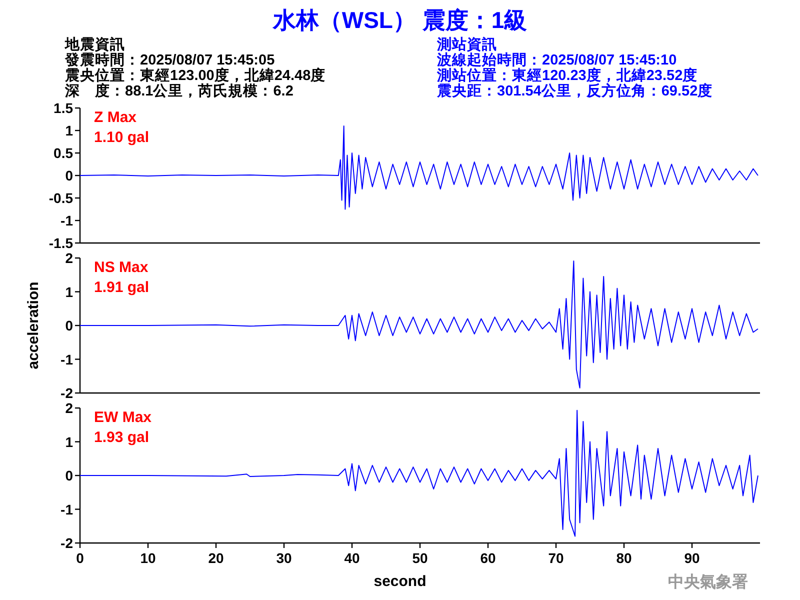  What do you see at coordinates (148, 558) in the screenshot?
I see `x-tick-label: 10` at bounding box center [148, 558].